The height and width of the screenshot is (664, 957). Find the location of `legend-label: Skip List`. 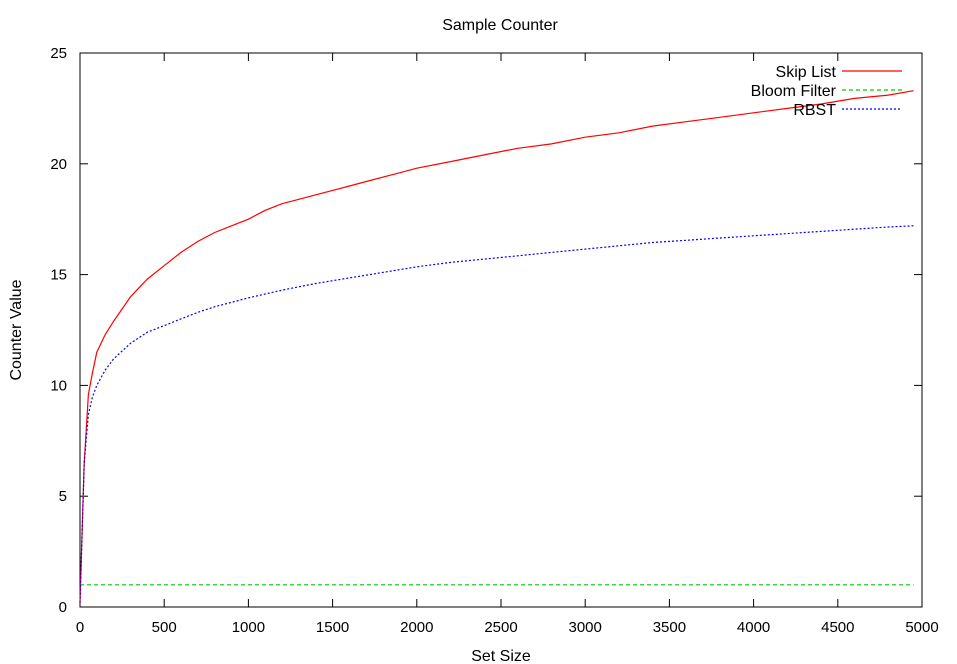

legend-label: Skip List is located at coordinates (806, 72).